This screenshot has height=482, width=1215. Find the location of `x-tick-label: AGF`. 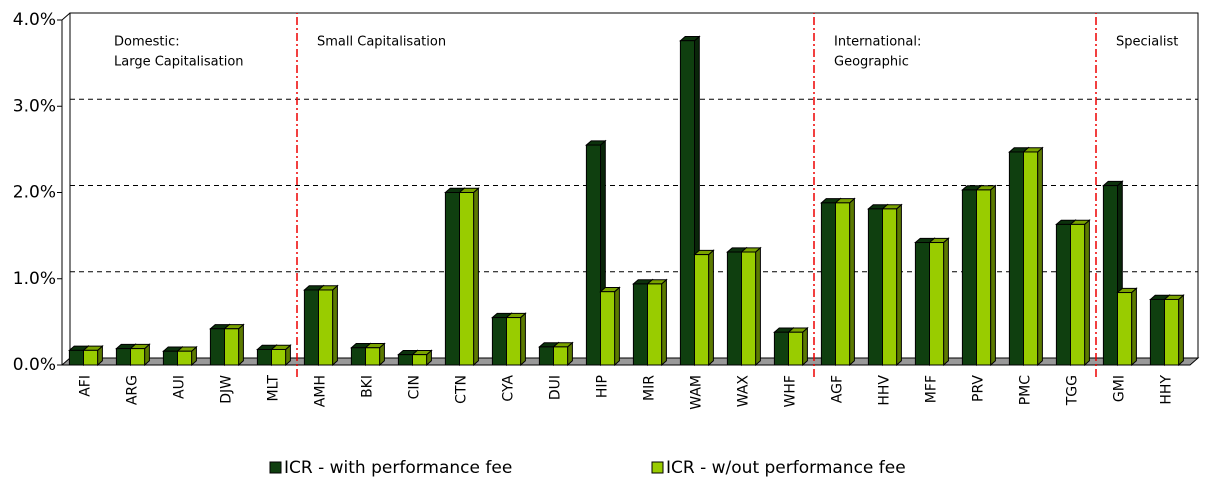

x-tick-label: AGF is located at coordinates (838, 389).